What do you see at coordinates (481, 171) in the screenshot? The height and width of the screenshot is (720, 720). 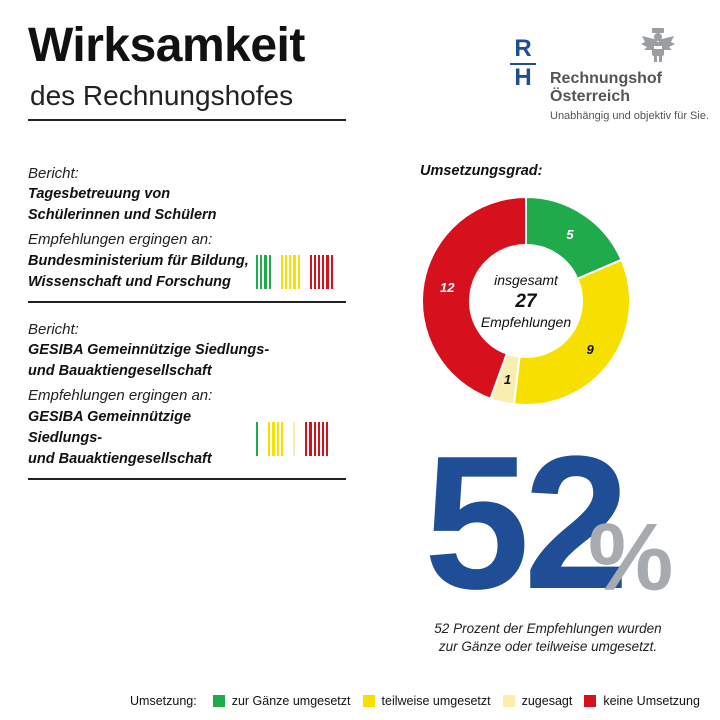 I see `chart-title: Umsetzungsgrad:` at bounding box center [481, 171].